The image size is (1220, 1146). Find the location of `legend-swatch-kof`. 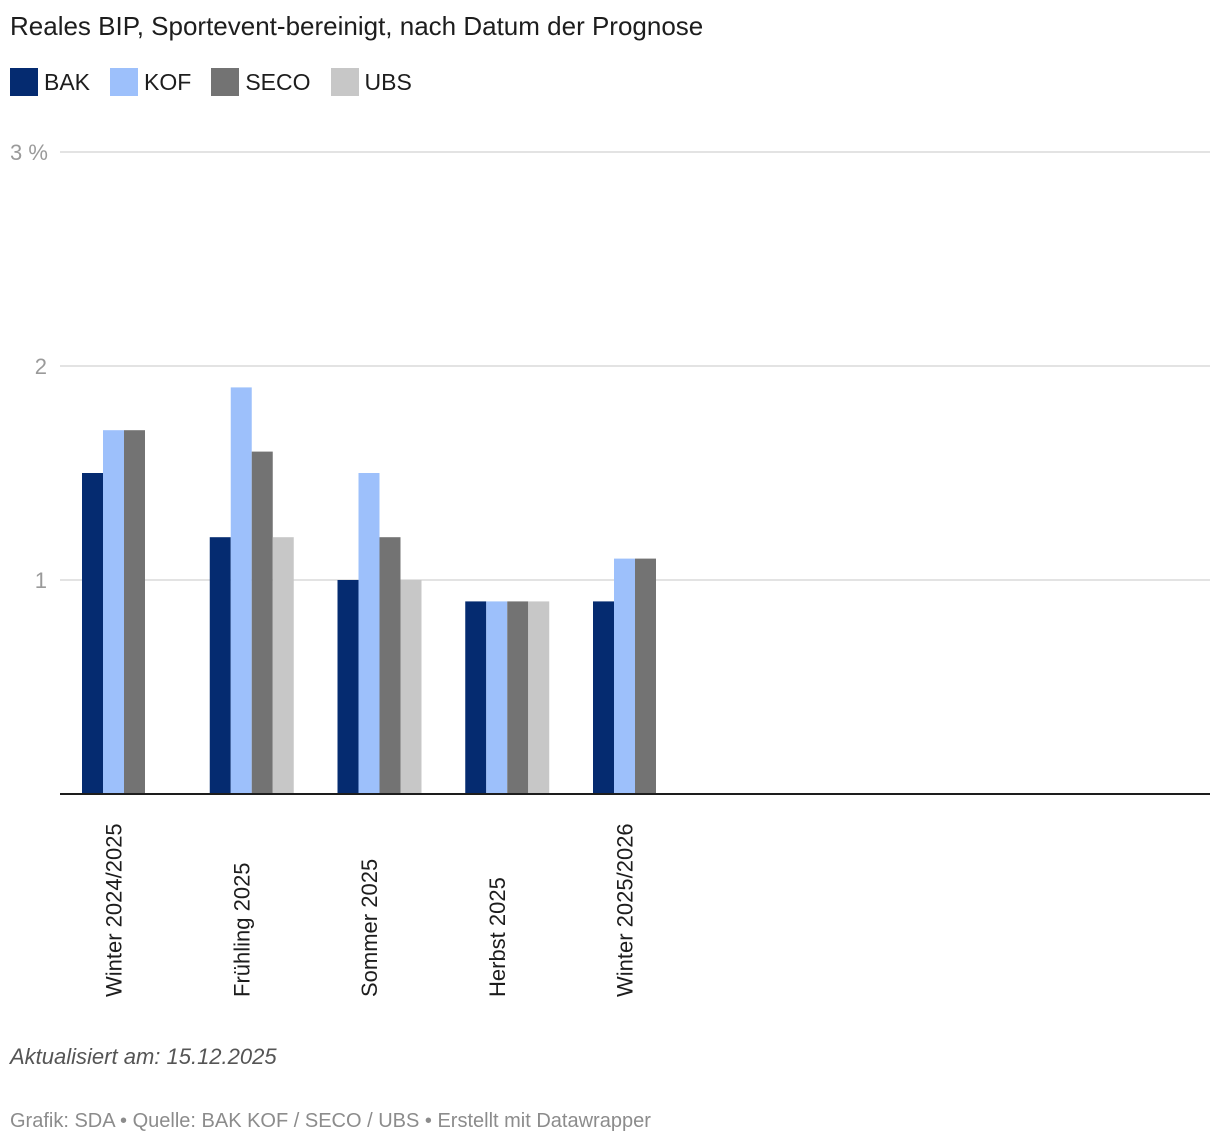

legend-swatch-kof is located at coordinates (124, 82).